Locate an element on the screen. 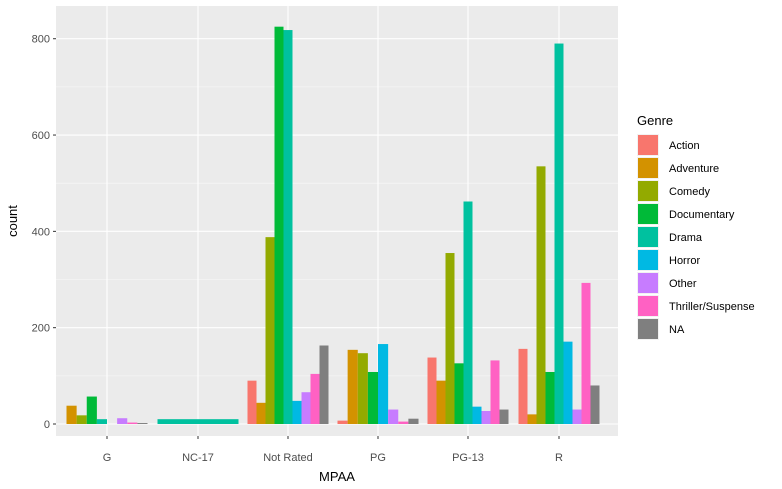  legend-label: Thriller/Suspense is located at coordinates (712, 307).